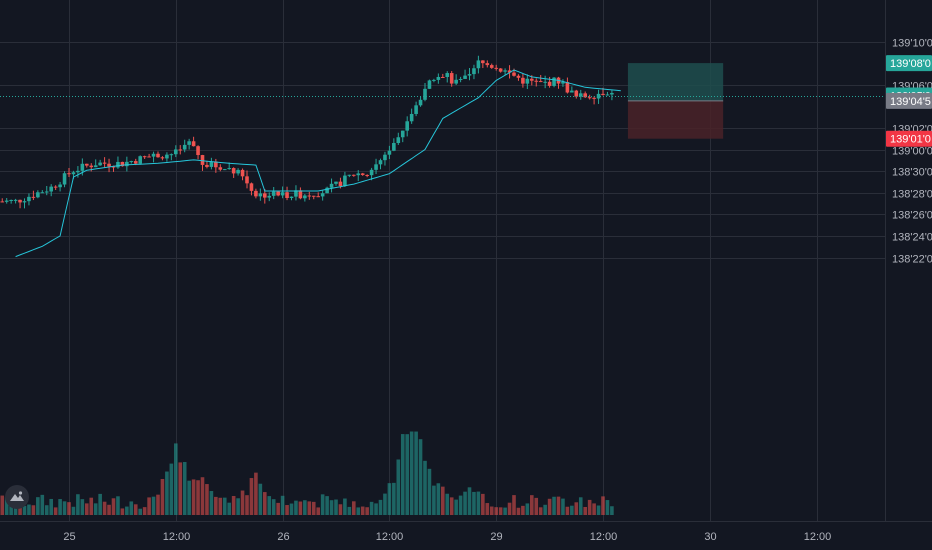 This screenshot has width=932, height=550. I want to click on stop-zone, so click(675, 119).